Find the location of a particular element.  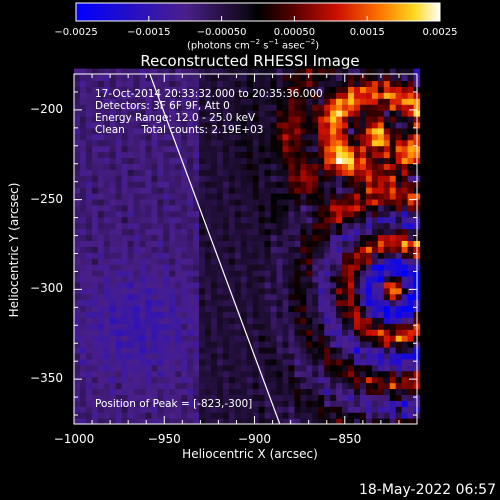

y-axis-label: Heliocentric Y (arcsec) is located at coordinates (14, 250).